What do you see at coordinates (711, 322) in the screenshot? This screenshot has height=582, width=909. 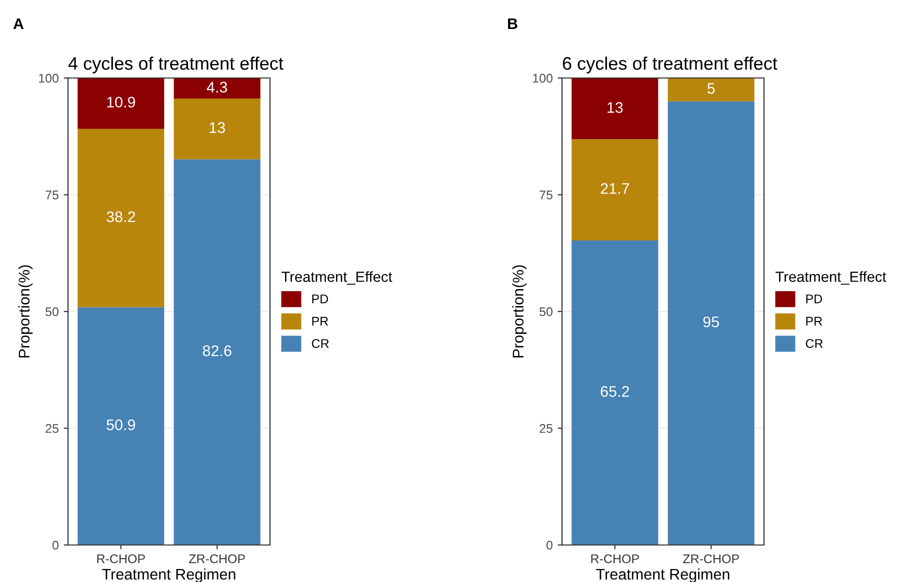 I see `data-label: 95` at bounding box center [711, 322].